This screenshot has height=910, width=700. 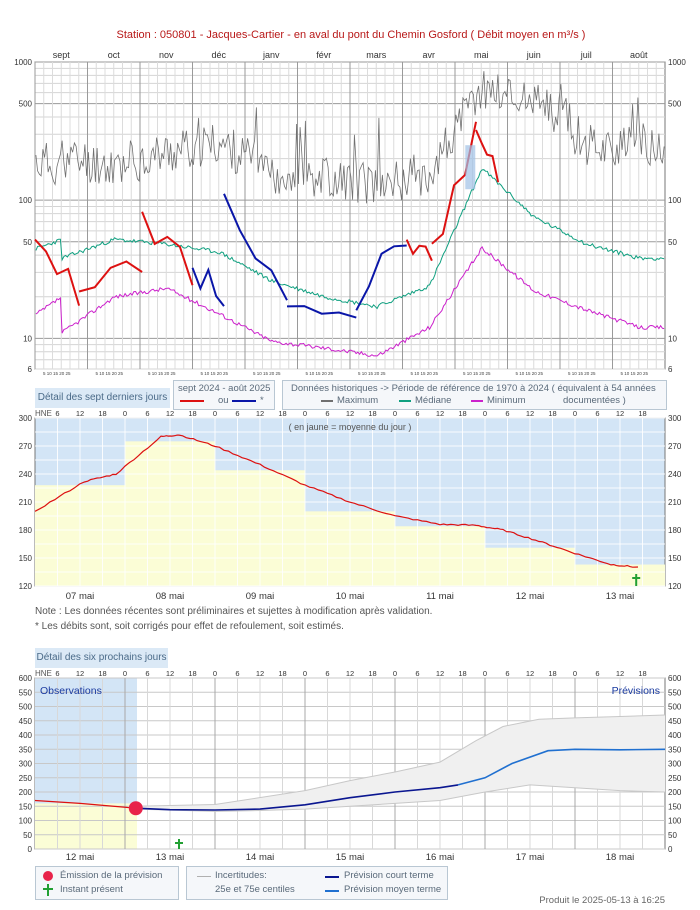 I want to click on emission-marker-icon, so click(x=48, y=876).